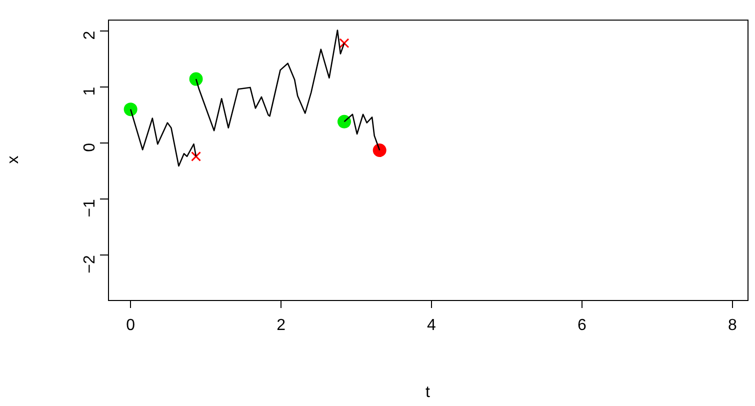 Image resolution: width=755 pixels, height=406 pixels. What do you see at coordinates (89, 91) in the screenshot?
I see `y-tick-label: 1` at bounding box center [89, 91].